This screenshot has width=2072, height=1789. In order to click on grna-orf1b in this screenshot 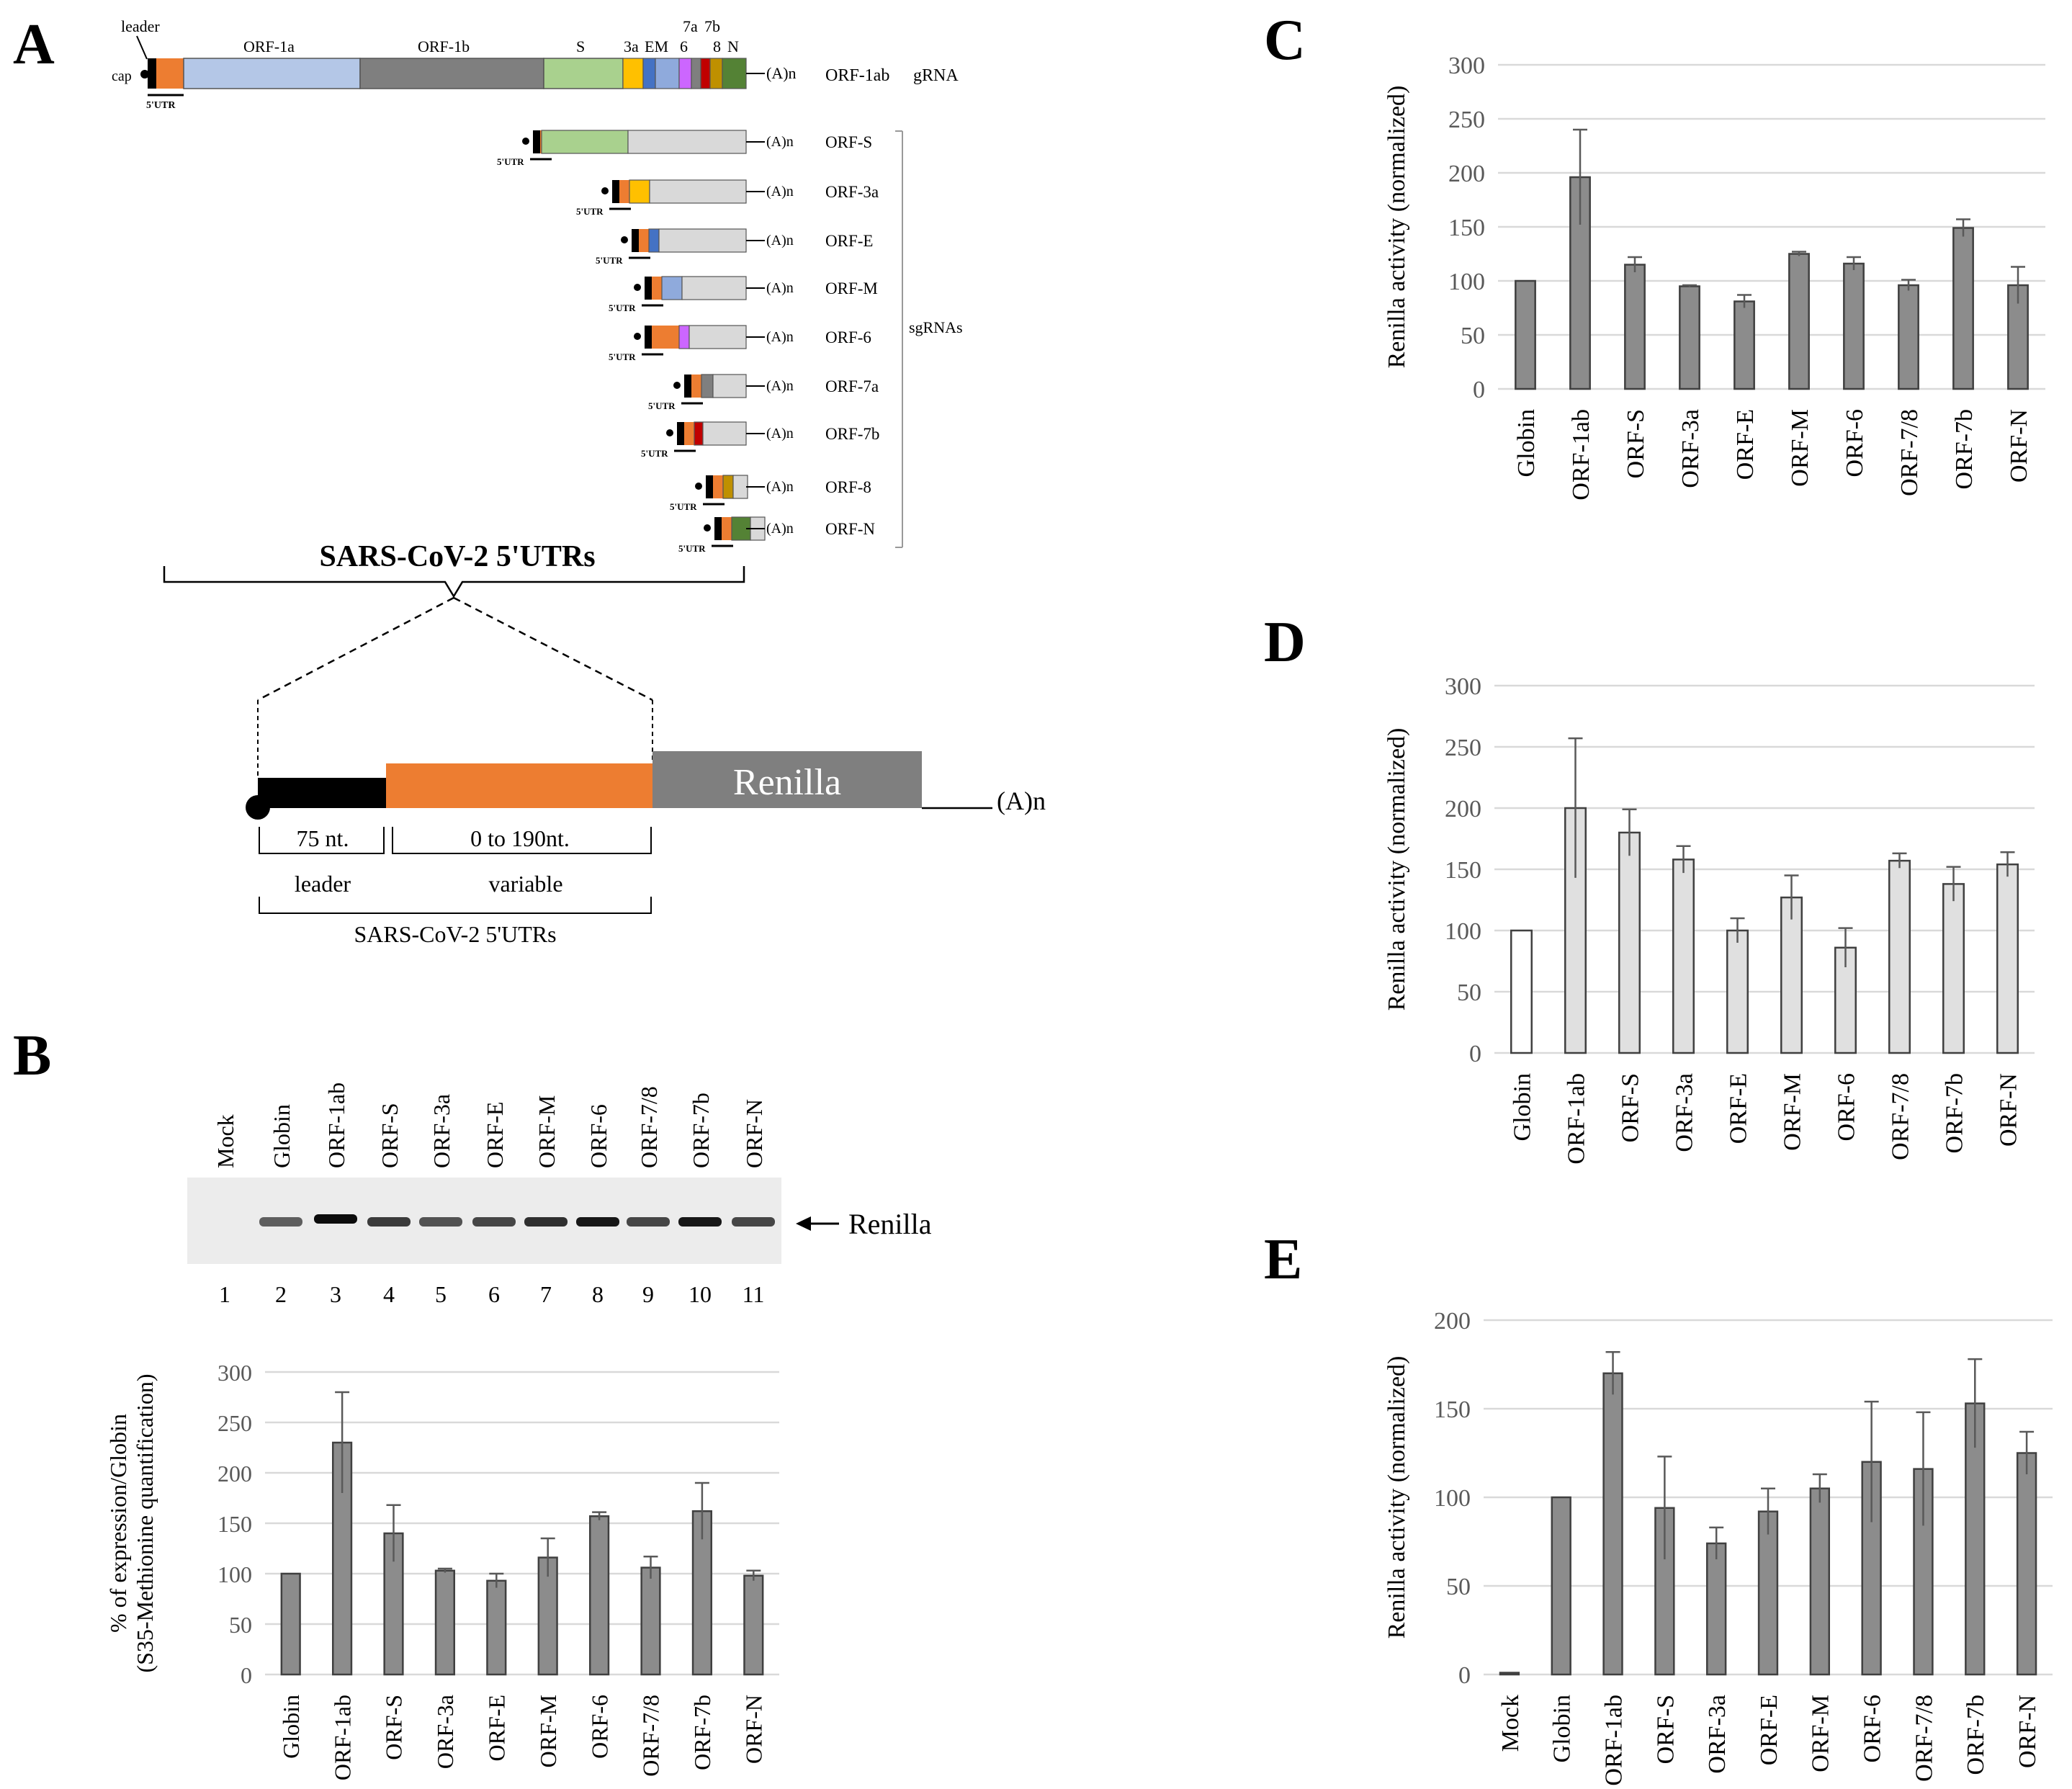, I will do `click(451, 73)`.